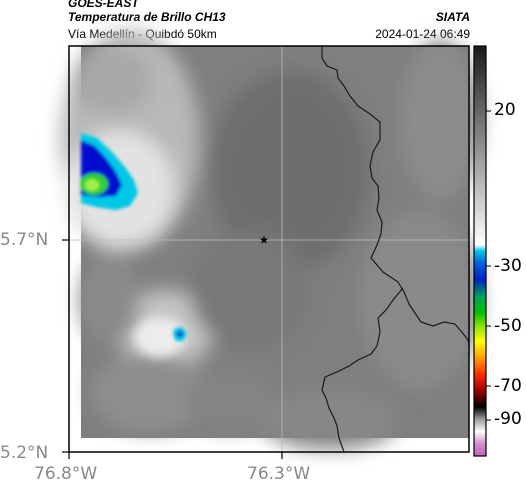 Image resolution: width=526 pixels, height=491 pixels. Describe the element at coordinates (66, 474) in the screenshot. I see `lon-label-76-8: 76.8°W` at that location.